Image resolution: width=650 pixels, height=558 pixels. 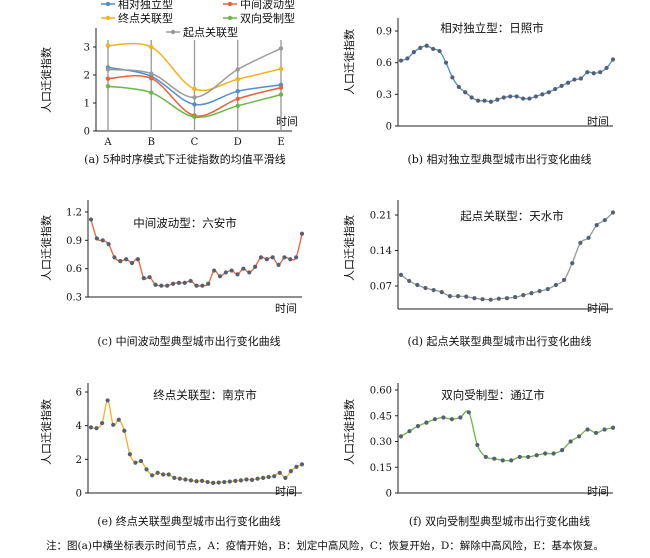 I want to click on legend-entry: 起点关联型, so click(x=202, y=32).